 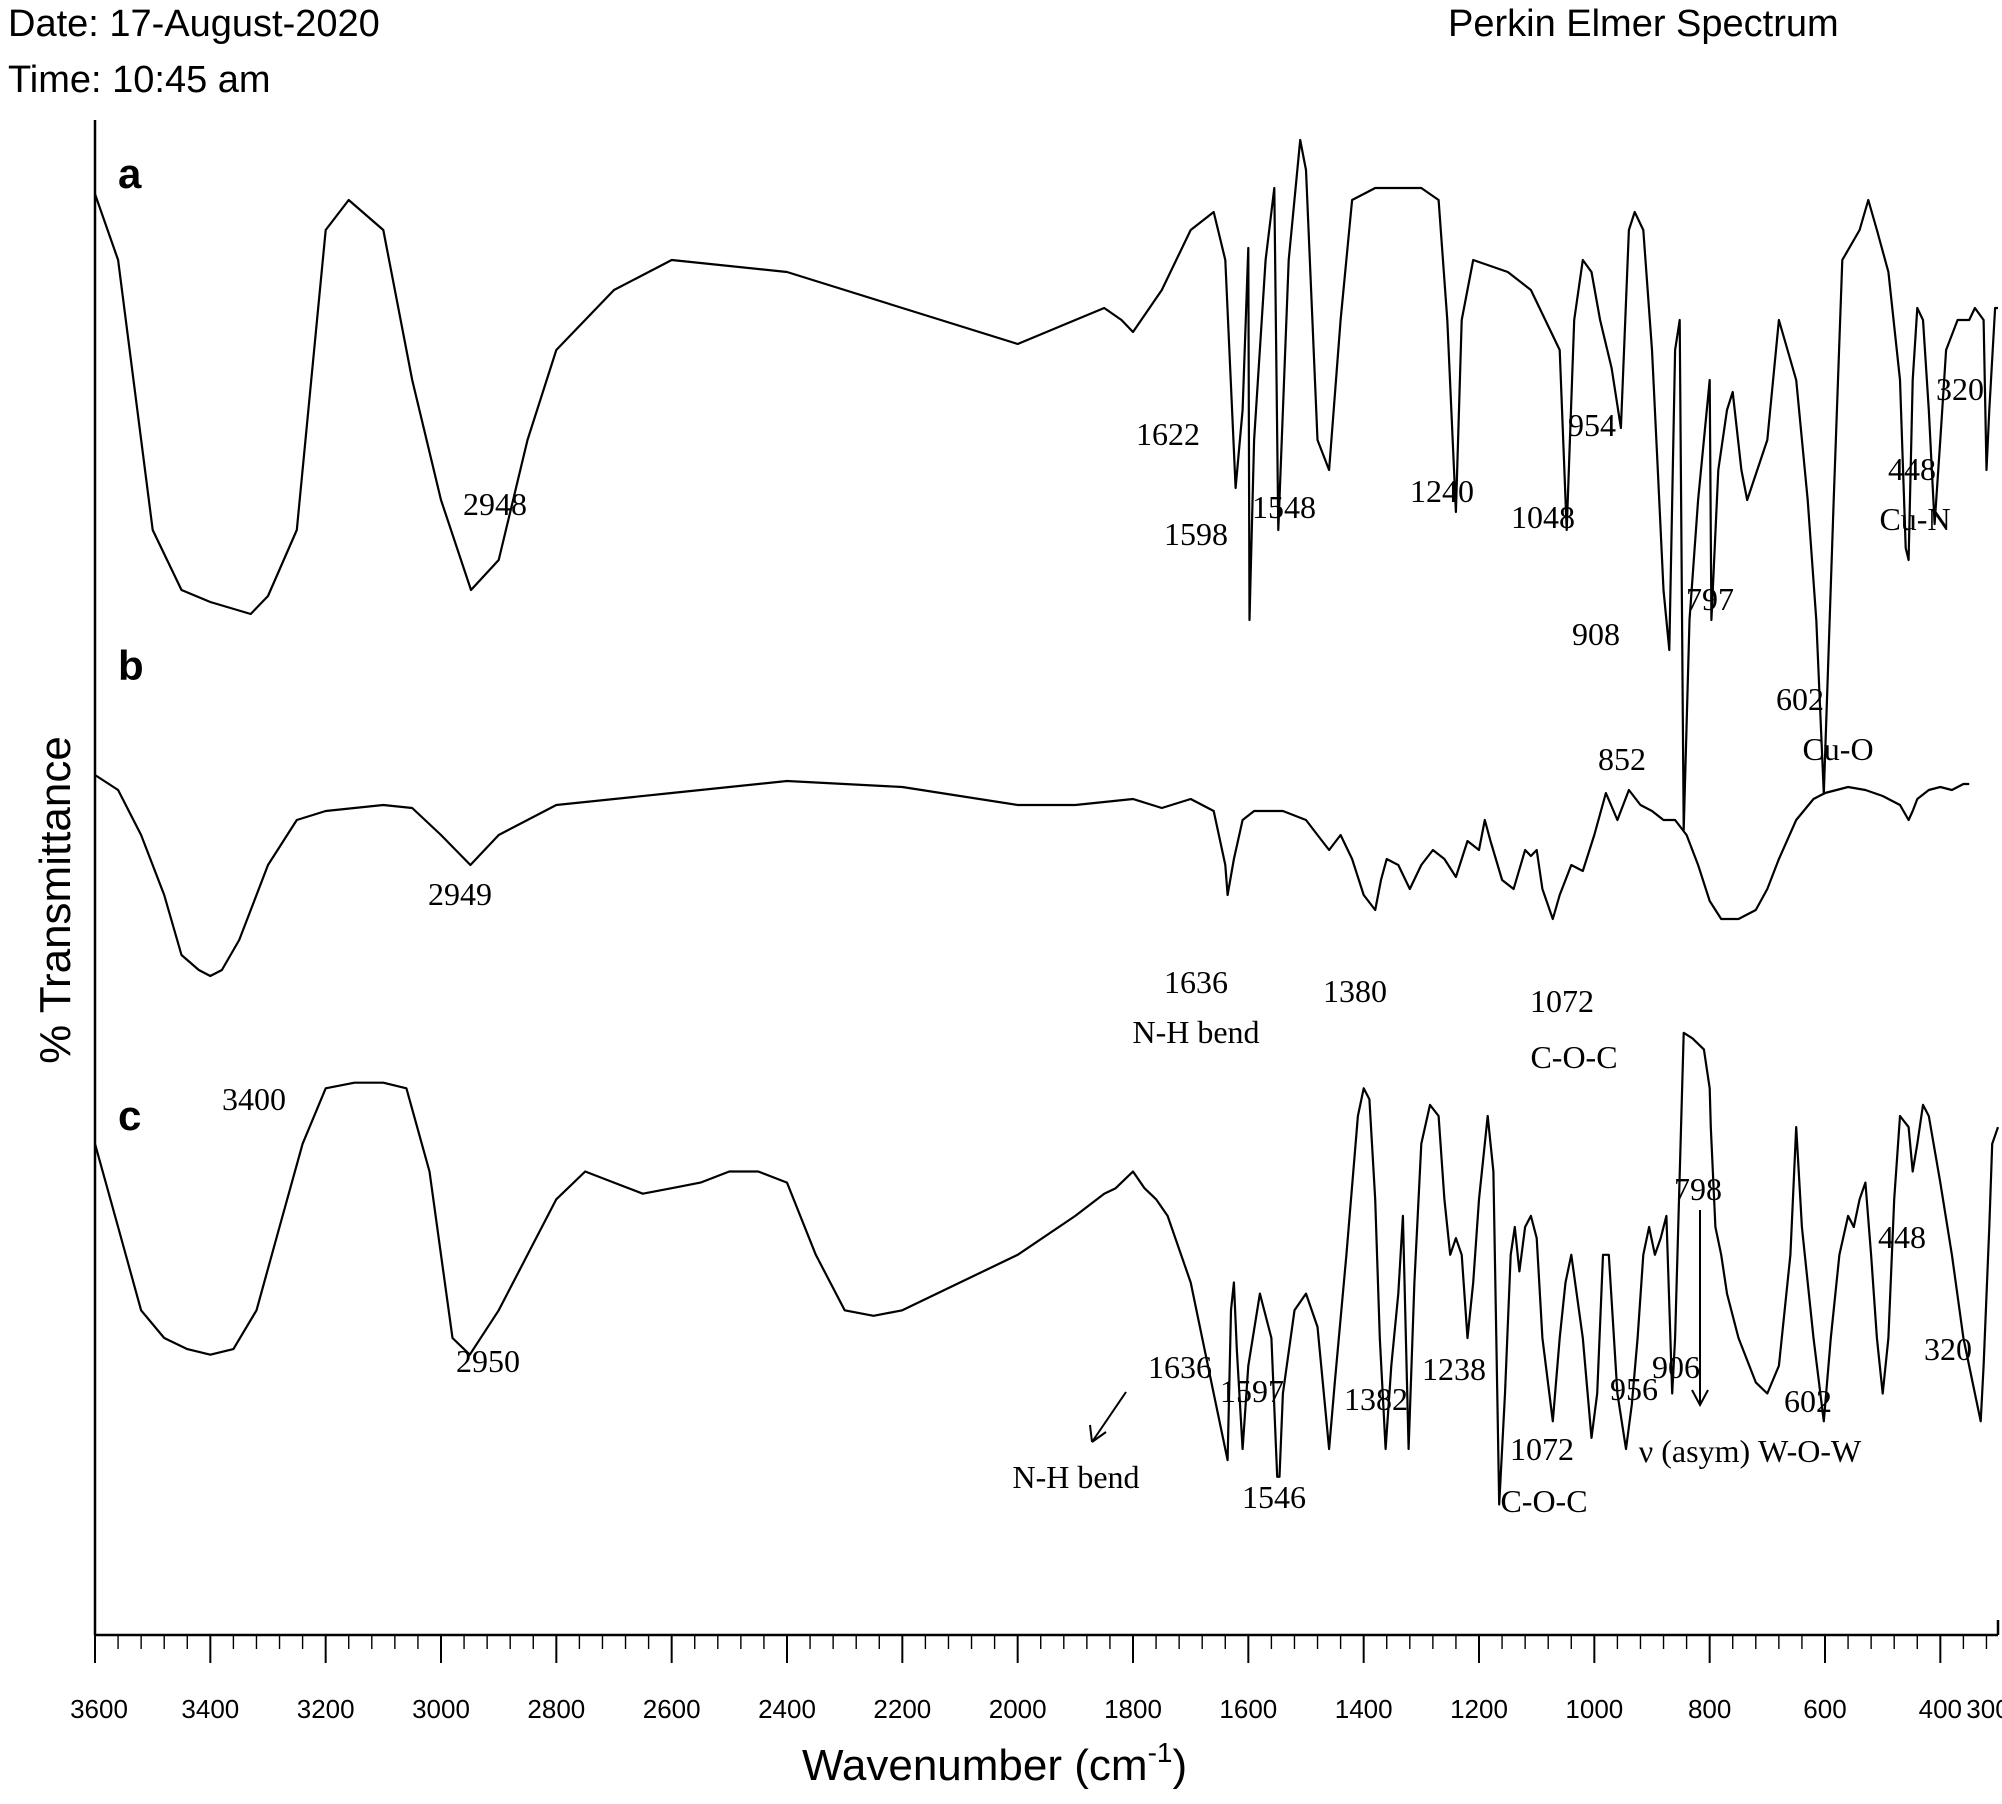 I want to click on x-tick-label: 1400, so click(x=1364, y=1709).